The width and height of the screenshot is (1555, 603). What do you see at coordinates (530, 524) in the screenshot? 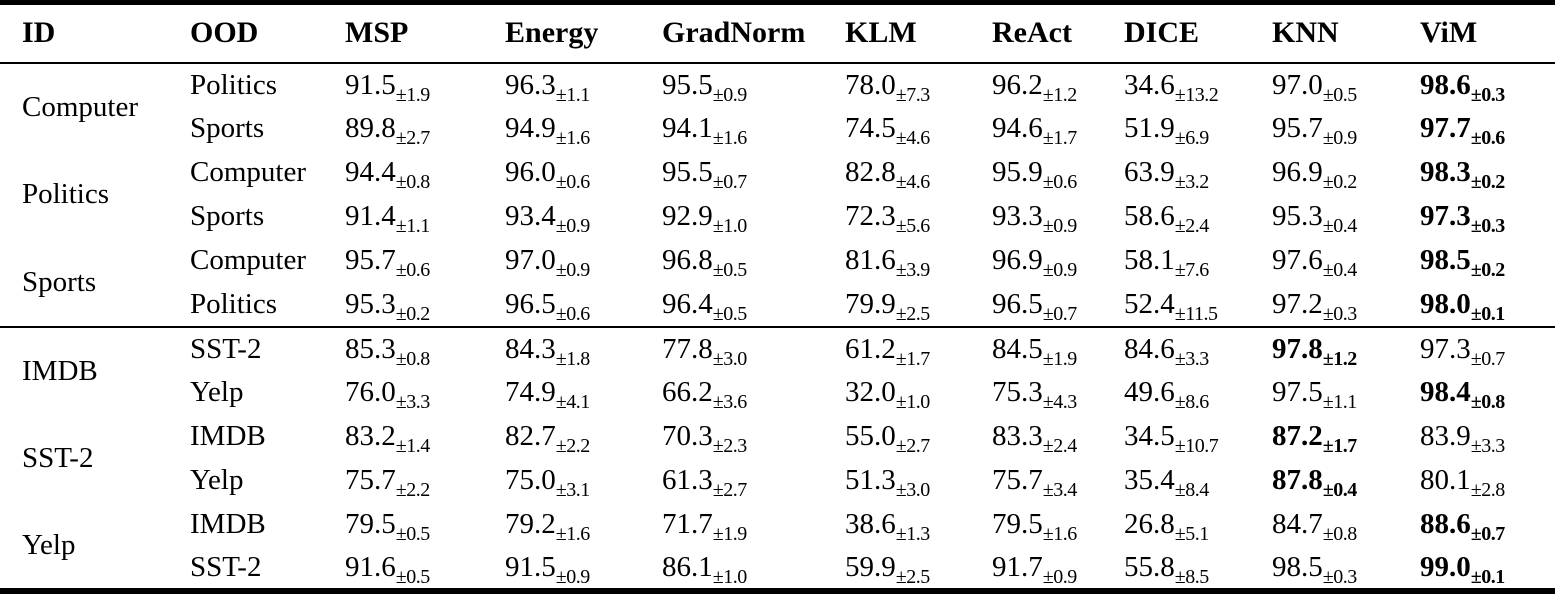
I see `metric-mean: 79.2` at bounding box center [530, 524].